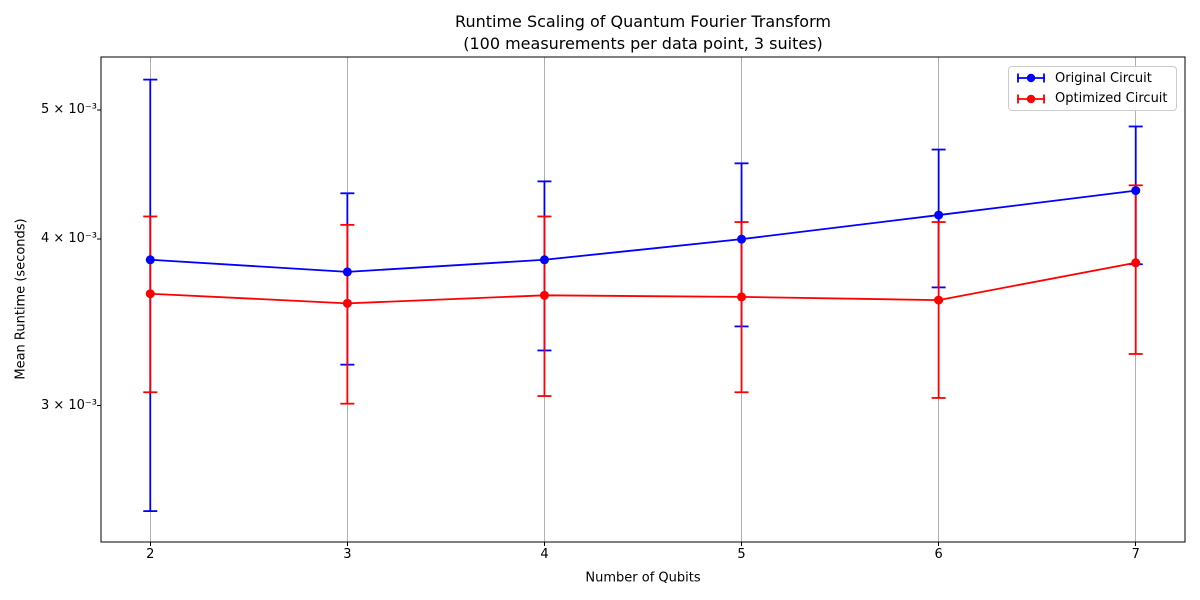 This screenshot has width=1200, height=600. What do you see at coordinates (68, 239) in the screenshot?
I see `y-tick-label: 4 × 10⁻³` at bounding box center [68, 239].